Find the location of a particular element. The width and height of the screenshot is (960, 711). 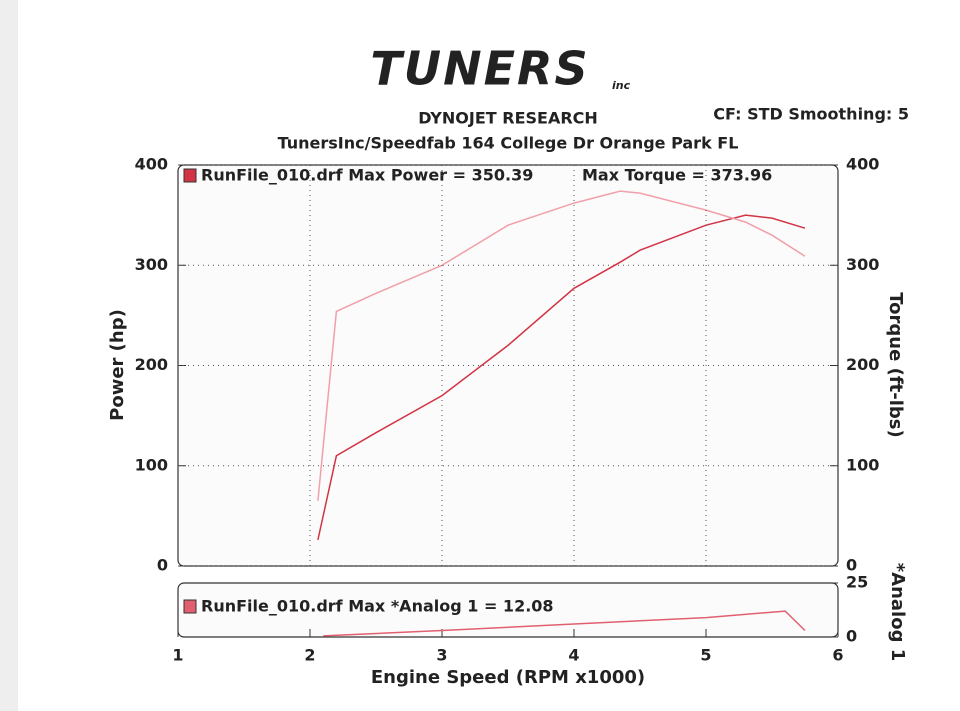

legend-text: RunFile_010.drf Max *Analog 1 = 12.08 is located at coordinates (377, 606).